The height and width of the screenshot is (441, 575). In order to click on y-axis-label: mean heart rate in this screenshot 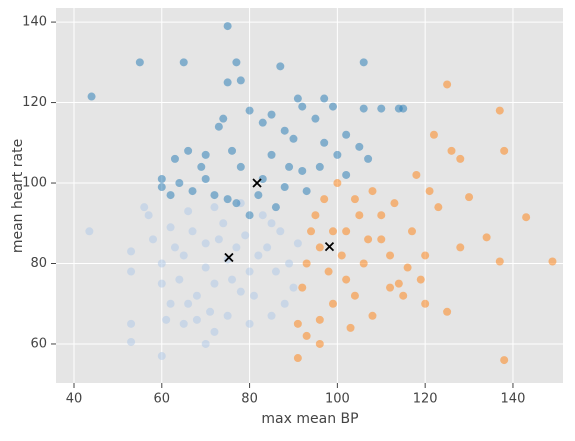, I will do `click(18, 196)`.